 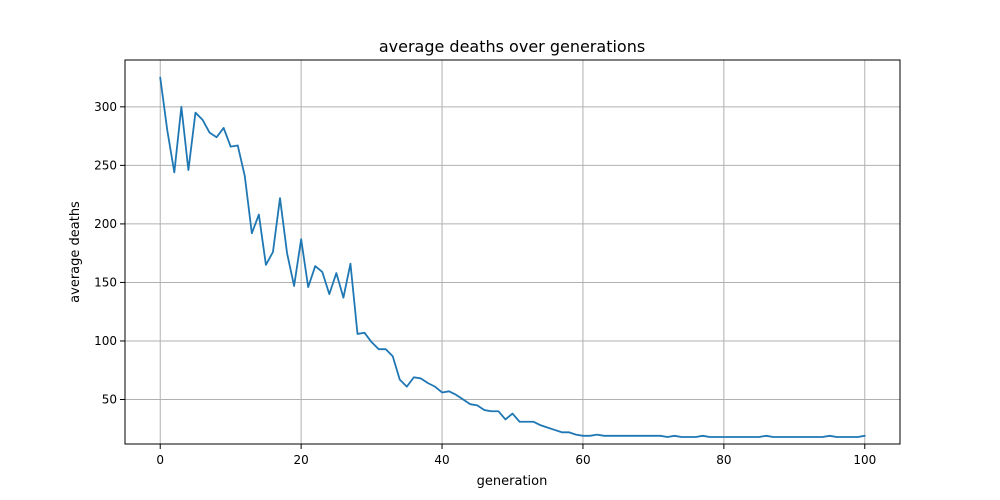 What do you see at coordinates (75, 252) in the screenshot?
I see `y-axis-label: average deaths` at bounding box center [75, 252].